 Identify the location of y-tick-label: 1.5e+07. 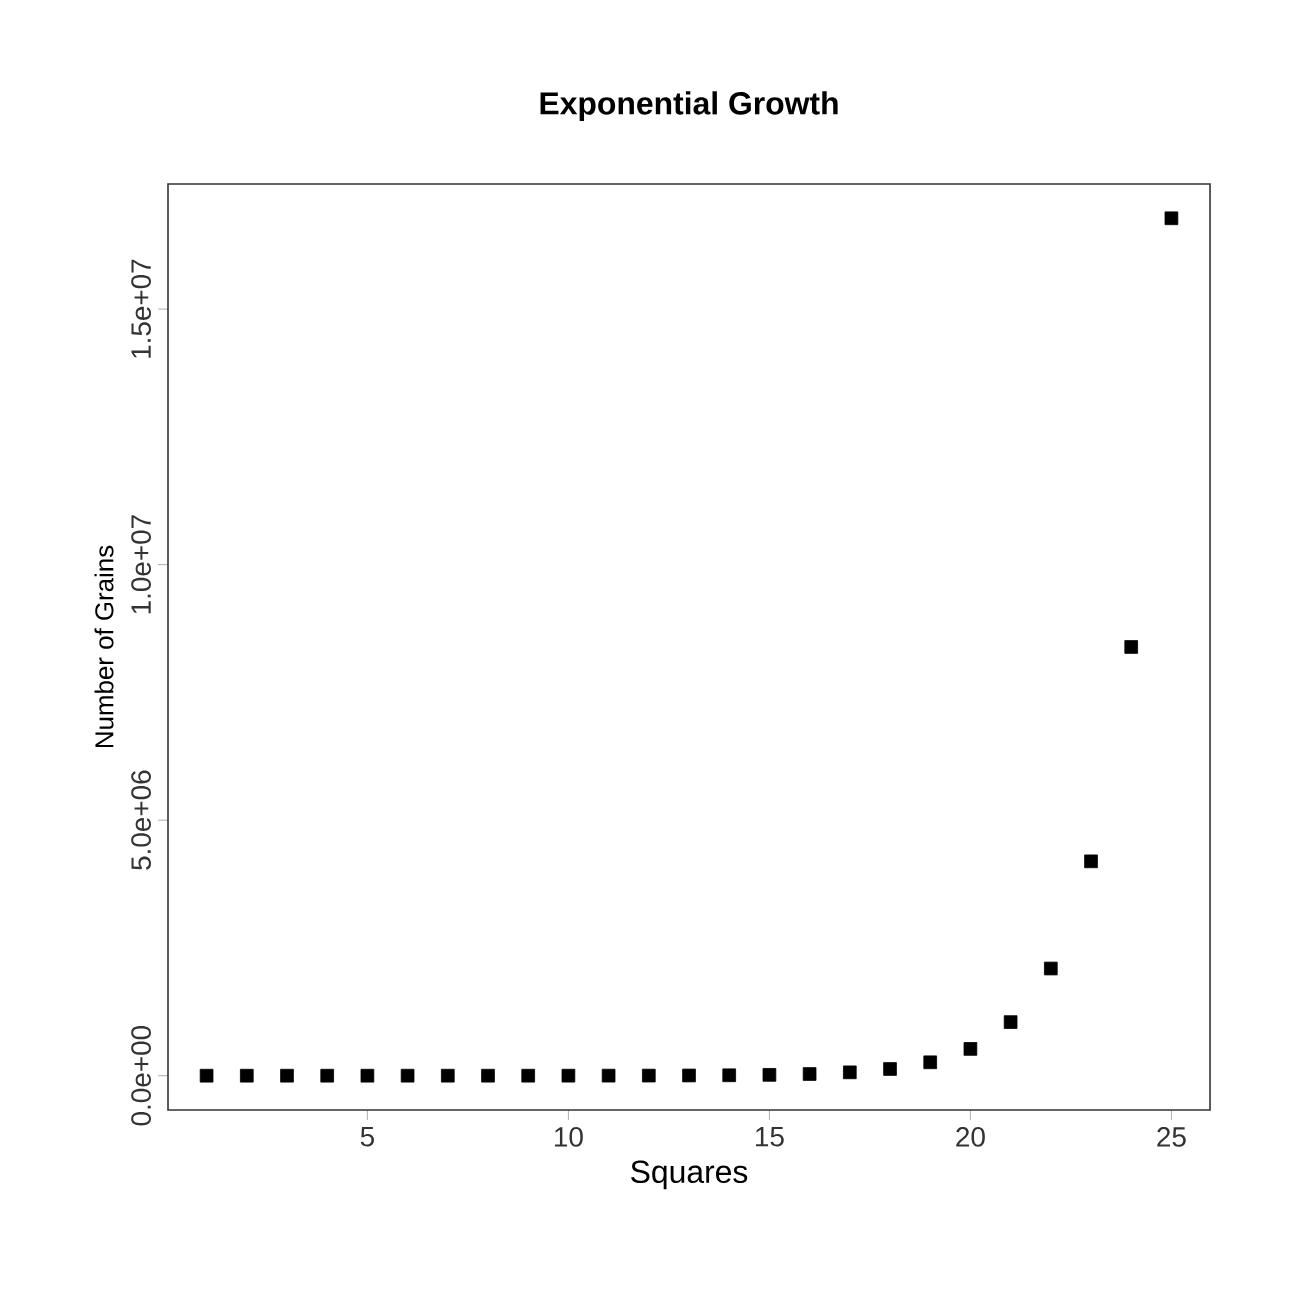
(141, 308).